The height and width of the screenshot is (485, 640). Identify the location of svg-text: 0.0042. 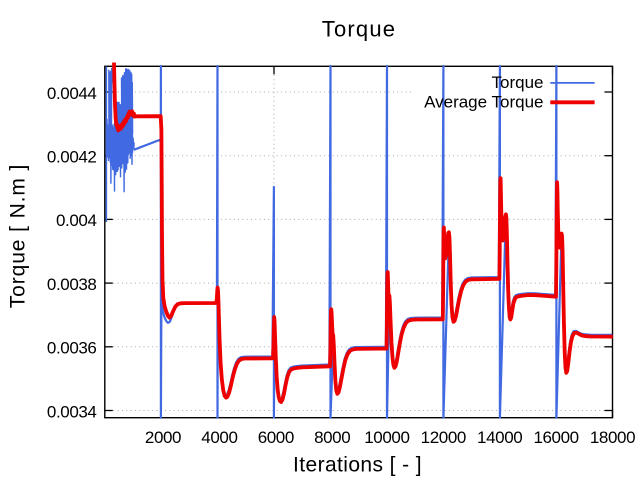
(72, 157).